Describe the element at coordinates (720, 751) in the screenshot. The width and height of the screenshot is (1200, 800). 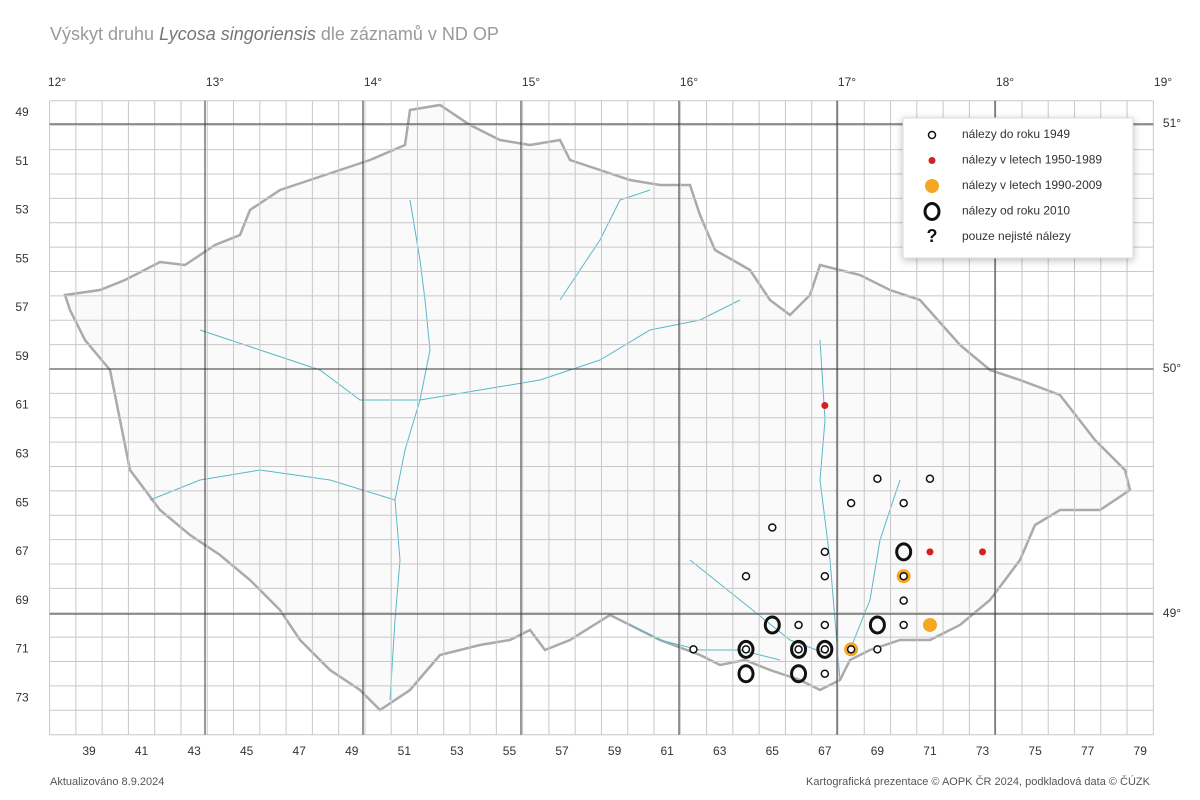
I see `column-label: 63` at that location.